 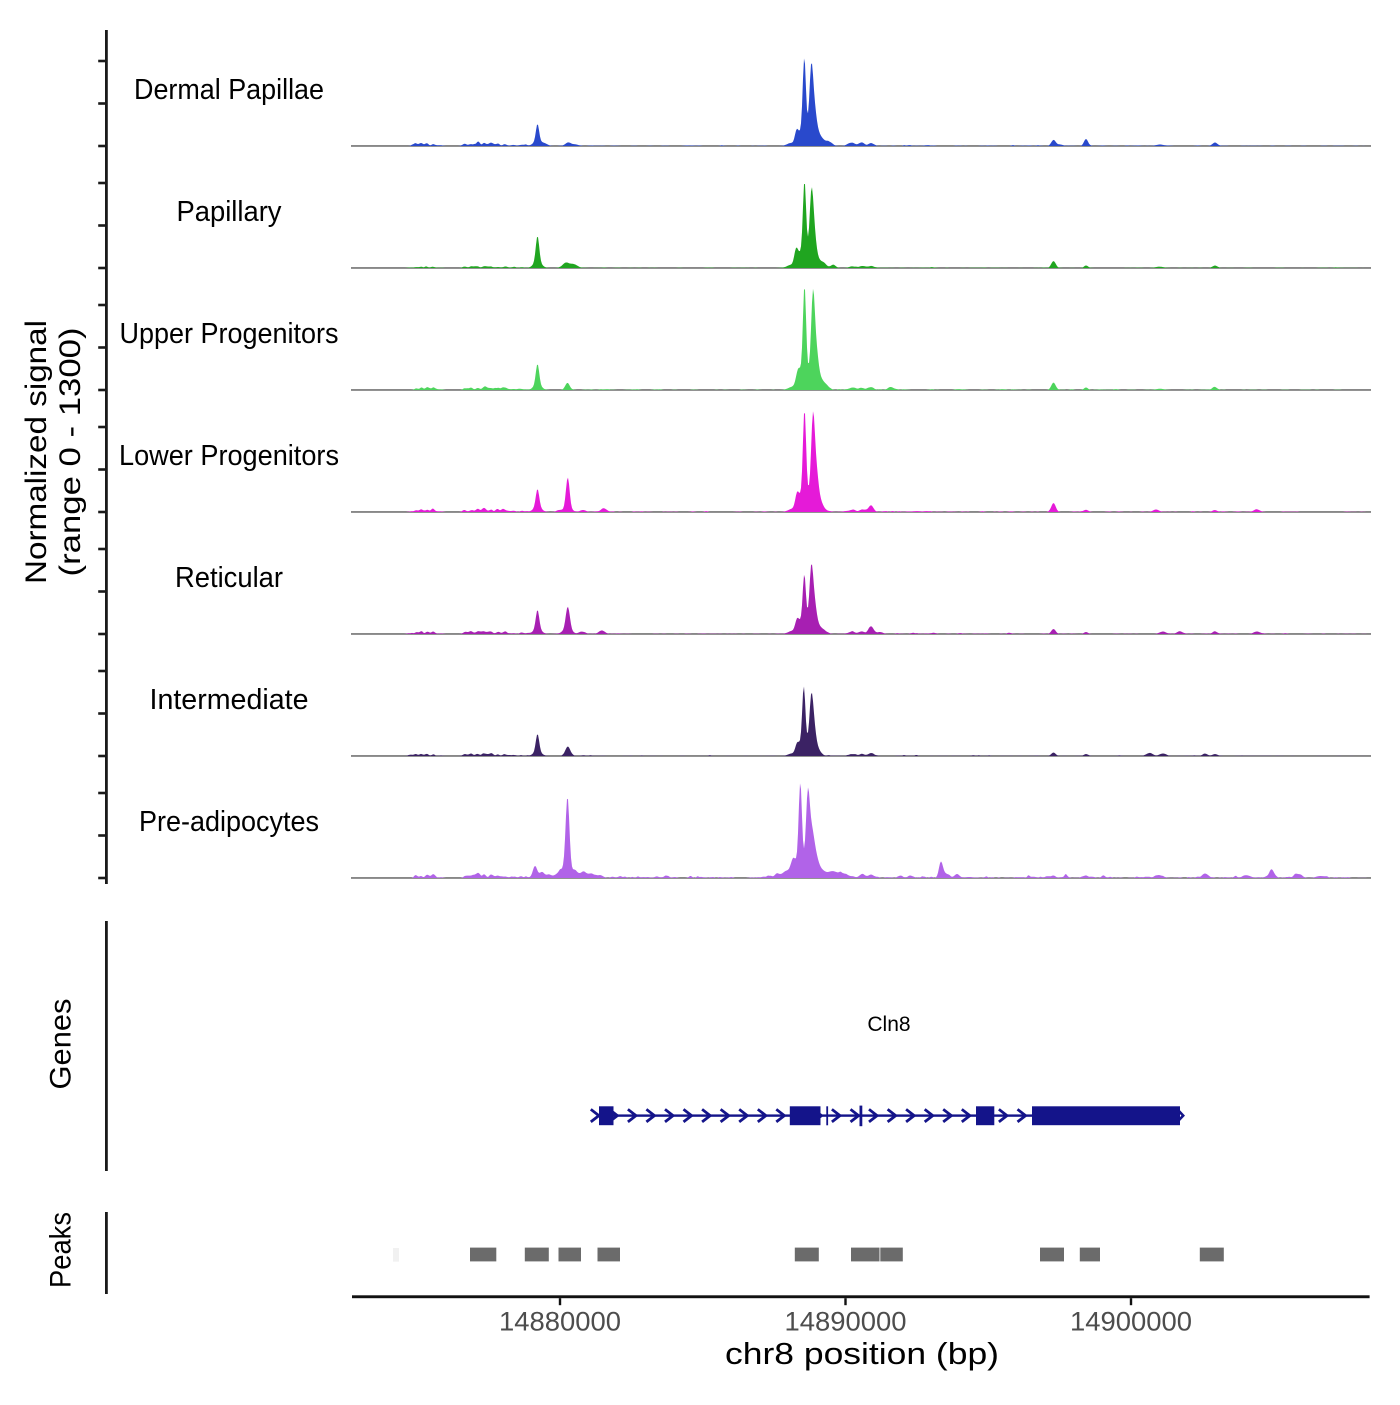 What do you see at coordinates (61, 1044) in the screenshot?
I see `svg-text: Genes` at bounding box center [61, 1044].